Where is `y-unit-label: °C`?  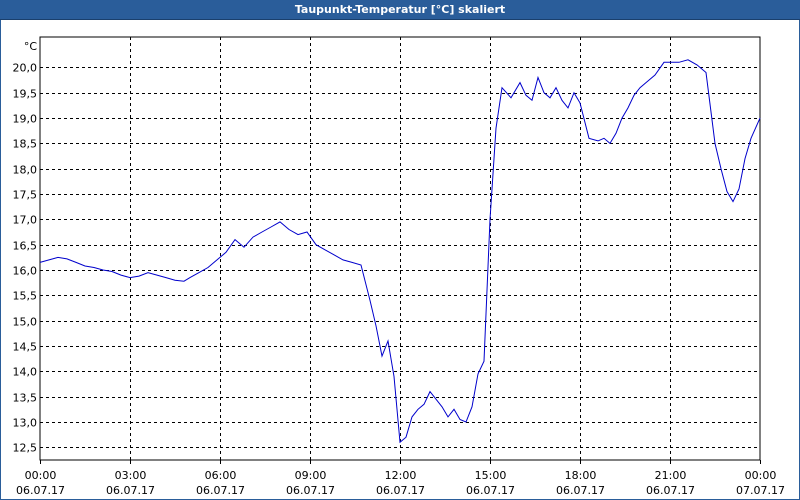
y-unit-label: °C is located at coordinates (31, 46).